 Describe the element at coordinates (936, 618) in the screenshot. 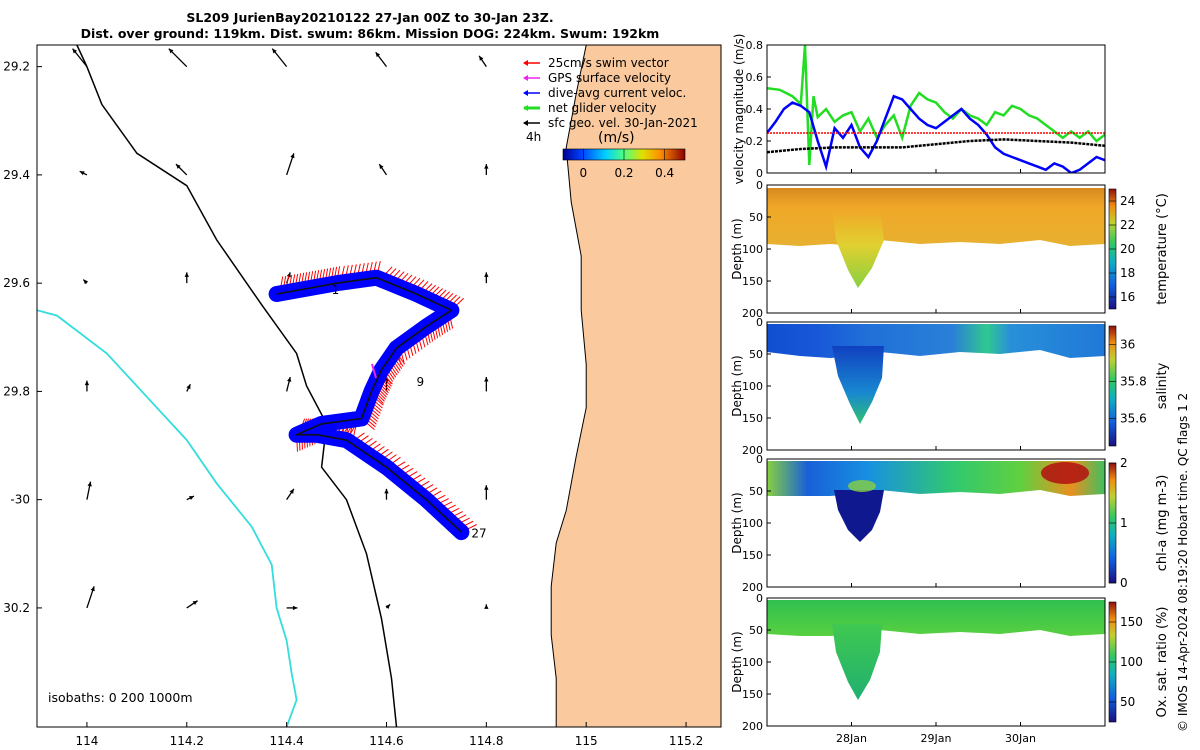

I see `oxygen-field` at that location.